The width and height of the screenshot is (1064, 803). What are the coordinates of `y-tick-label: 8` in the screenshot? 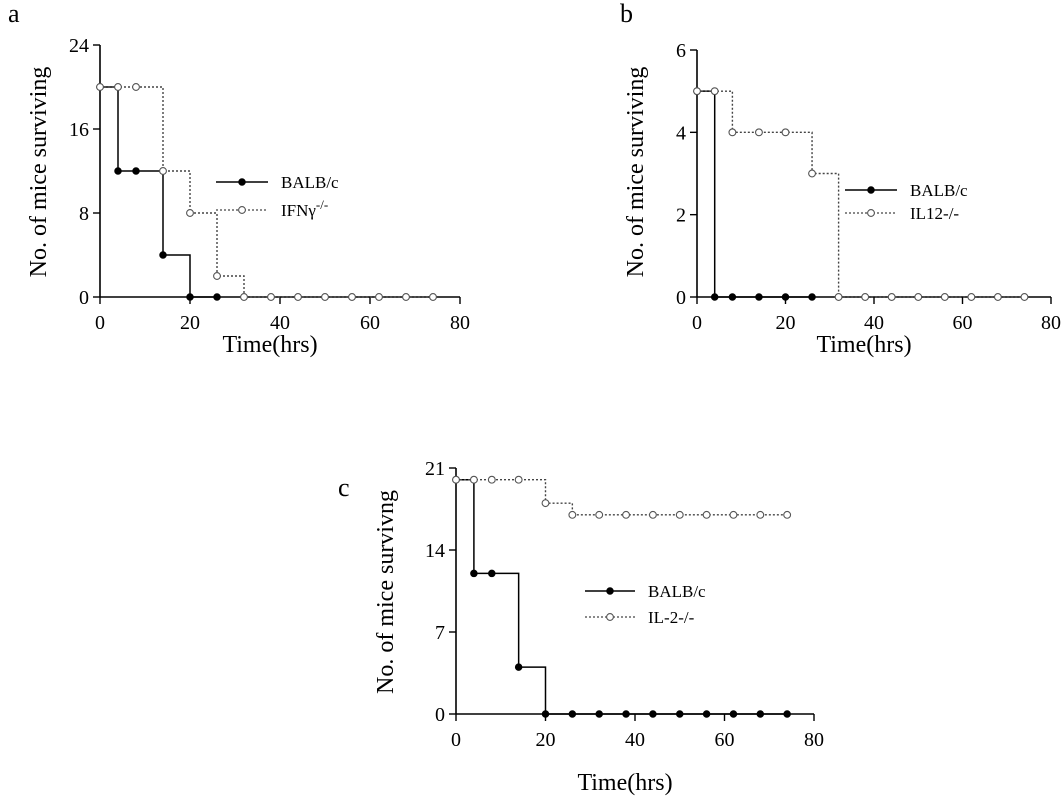 It's located at (84, 214).